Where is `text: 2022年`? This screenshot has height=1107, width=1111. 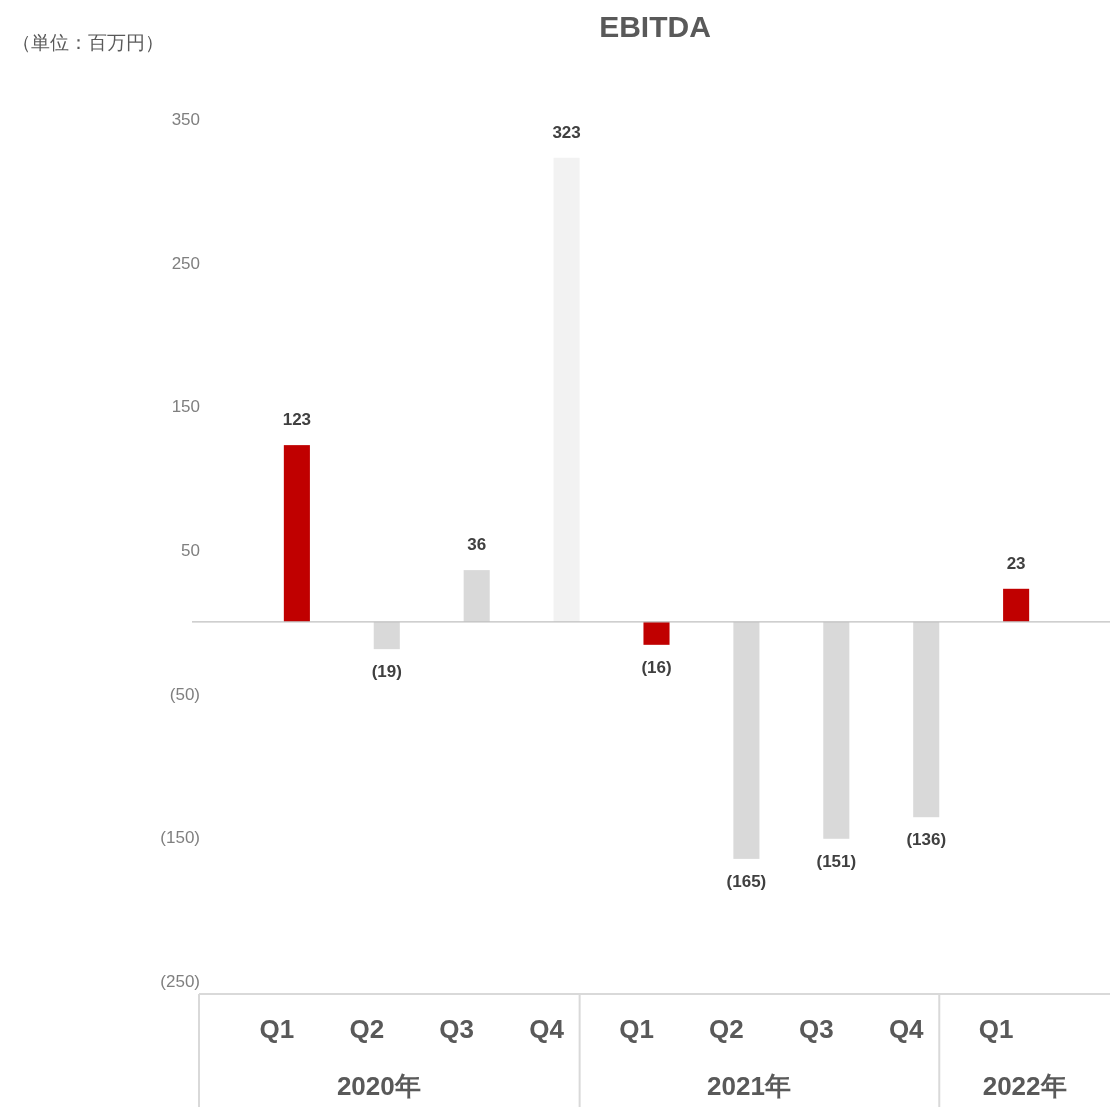
text: 2022年 is located at coordinates (1024, 1086).